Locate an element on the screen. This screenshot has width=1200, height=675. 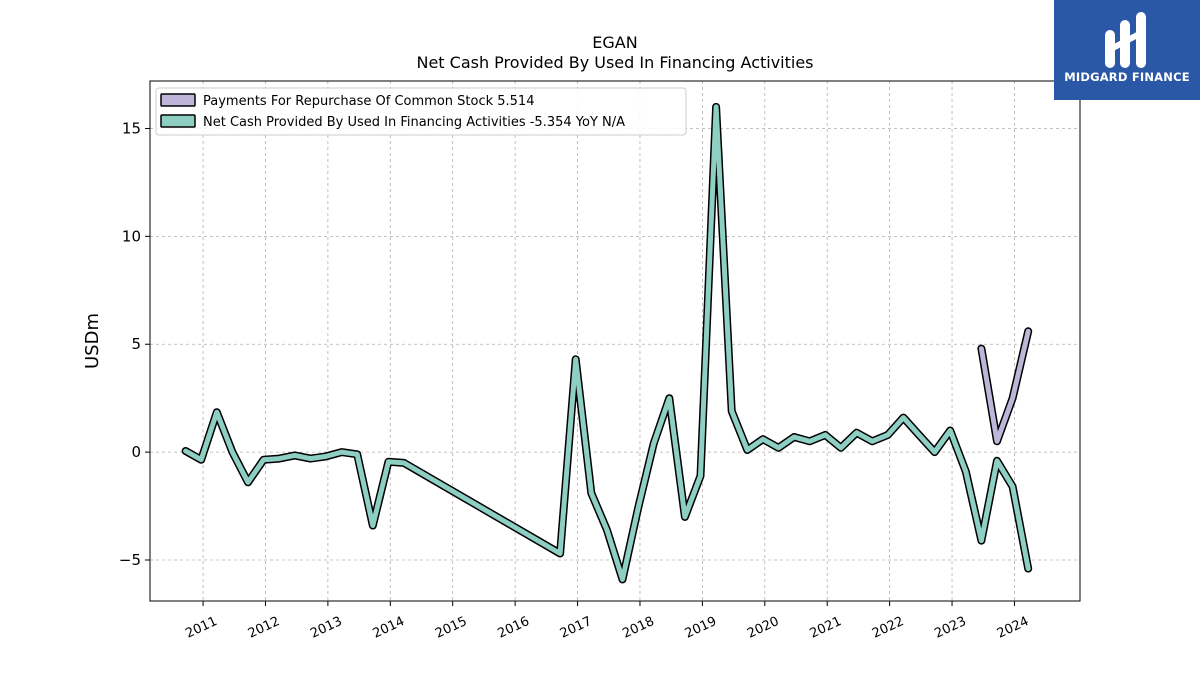
y-axis: −5 0 5 10 15 is located at coordinates (134, 344).